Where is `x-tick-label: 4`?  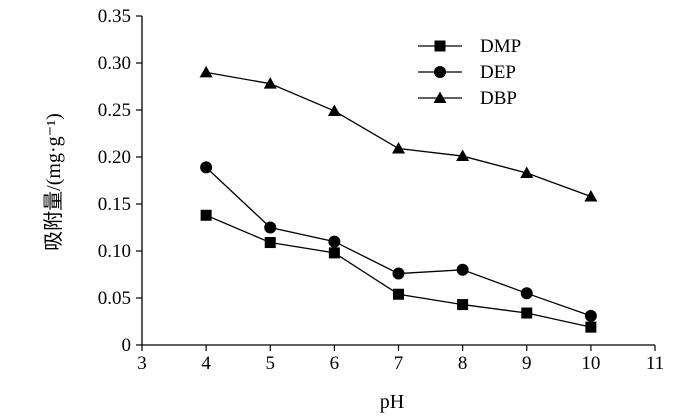
x-tick-label: 4 is located at coordinates (206, 363).